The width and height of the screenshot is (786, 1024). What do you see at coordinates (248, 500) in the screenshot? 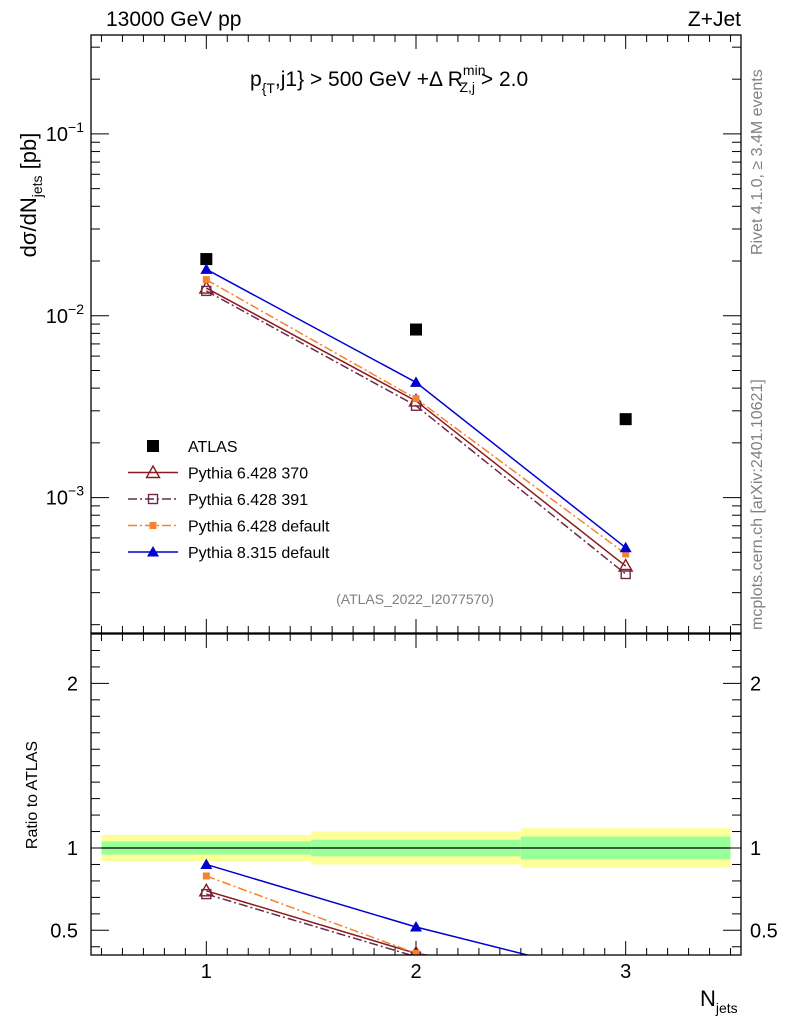
I see `legend-label-p391: Pythia 6.428 391` at bounding box center [248, 500].